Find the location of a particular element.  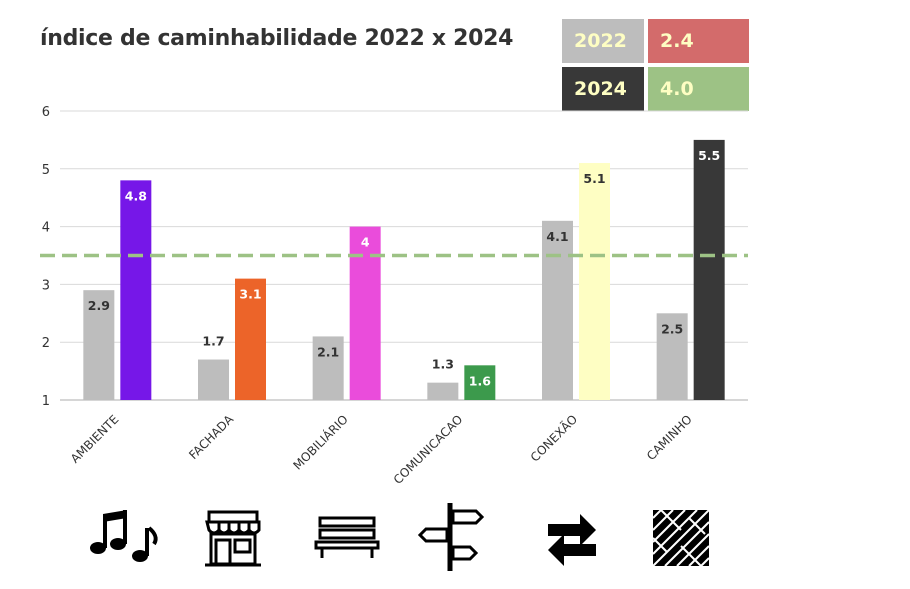

value-label-2024-4: 5.1 is located at coordinates (594, 178).